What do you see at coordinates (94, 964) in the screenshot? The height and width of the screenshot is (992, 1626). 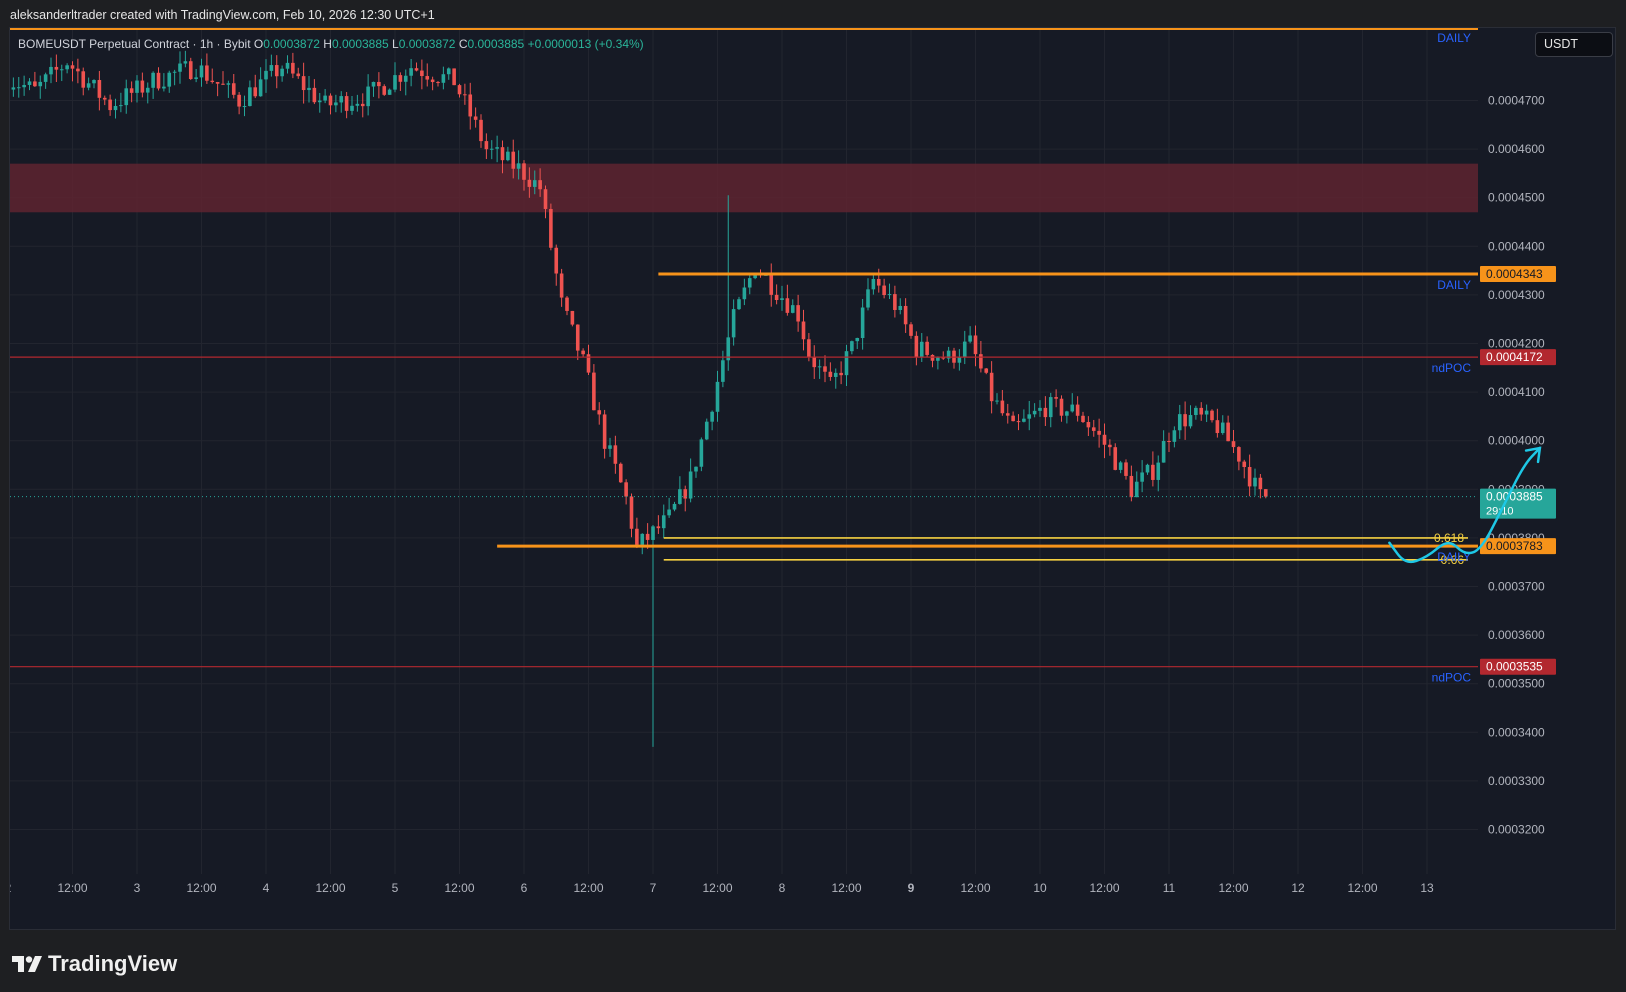 I see `tradingview-logo: TradingView` at bounding box center [94, 964].